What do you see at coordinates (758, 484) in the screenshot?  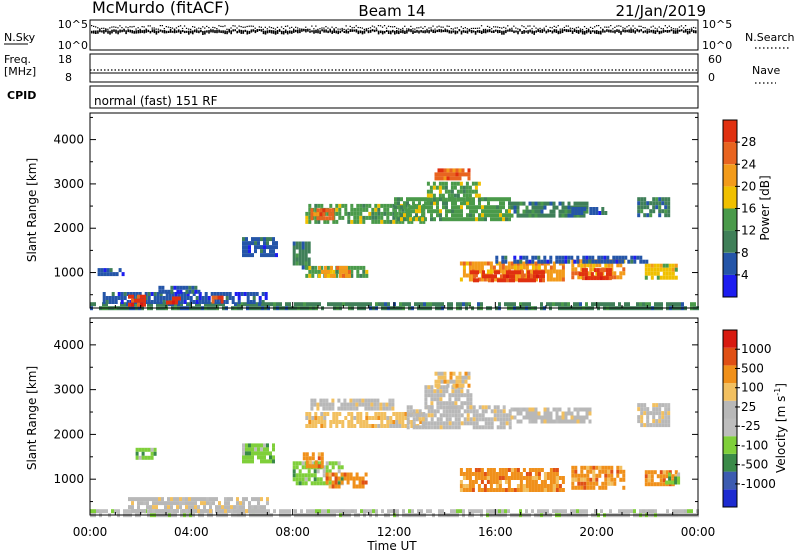 I see `colorbar-tick-label: -1000` at bounding box center [758, 484].